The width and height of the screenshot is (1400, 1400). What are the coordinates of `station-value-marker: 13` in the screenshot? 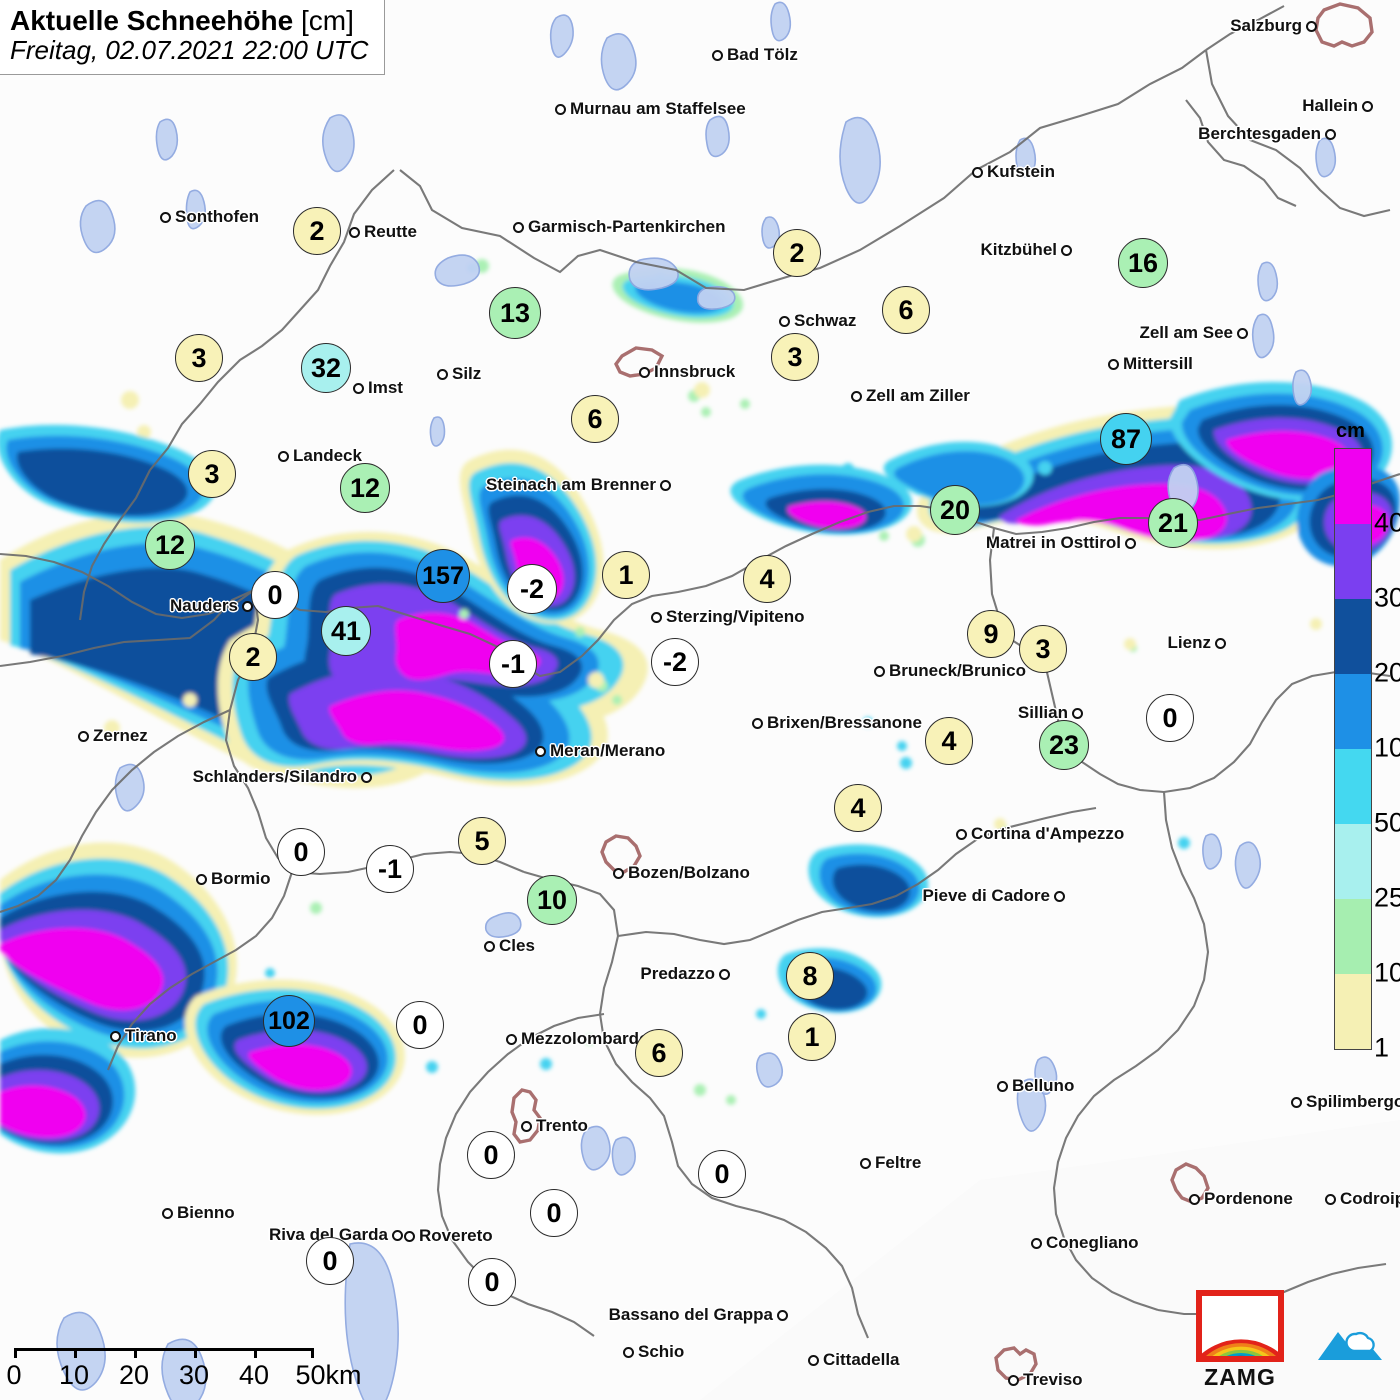 It's located at (515, 313).